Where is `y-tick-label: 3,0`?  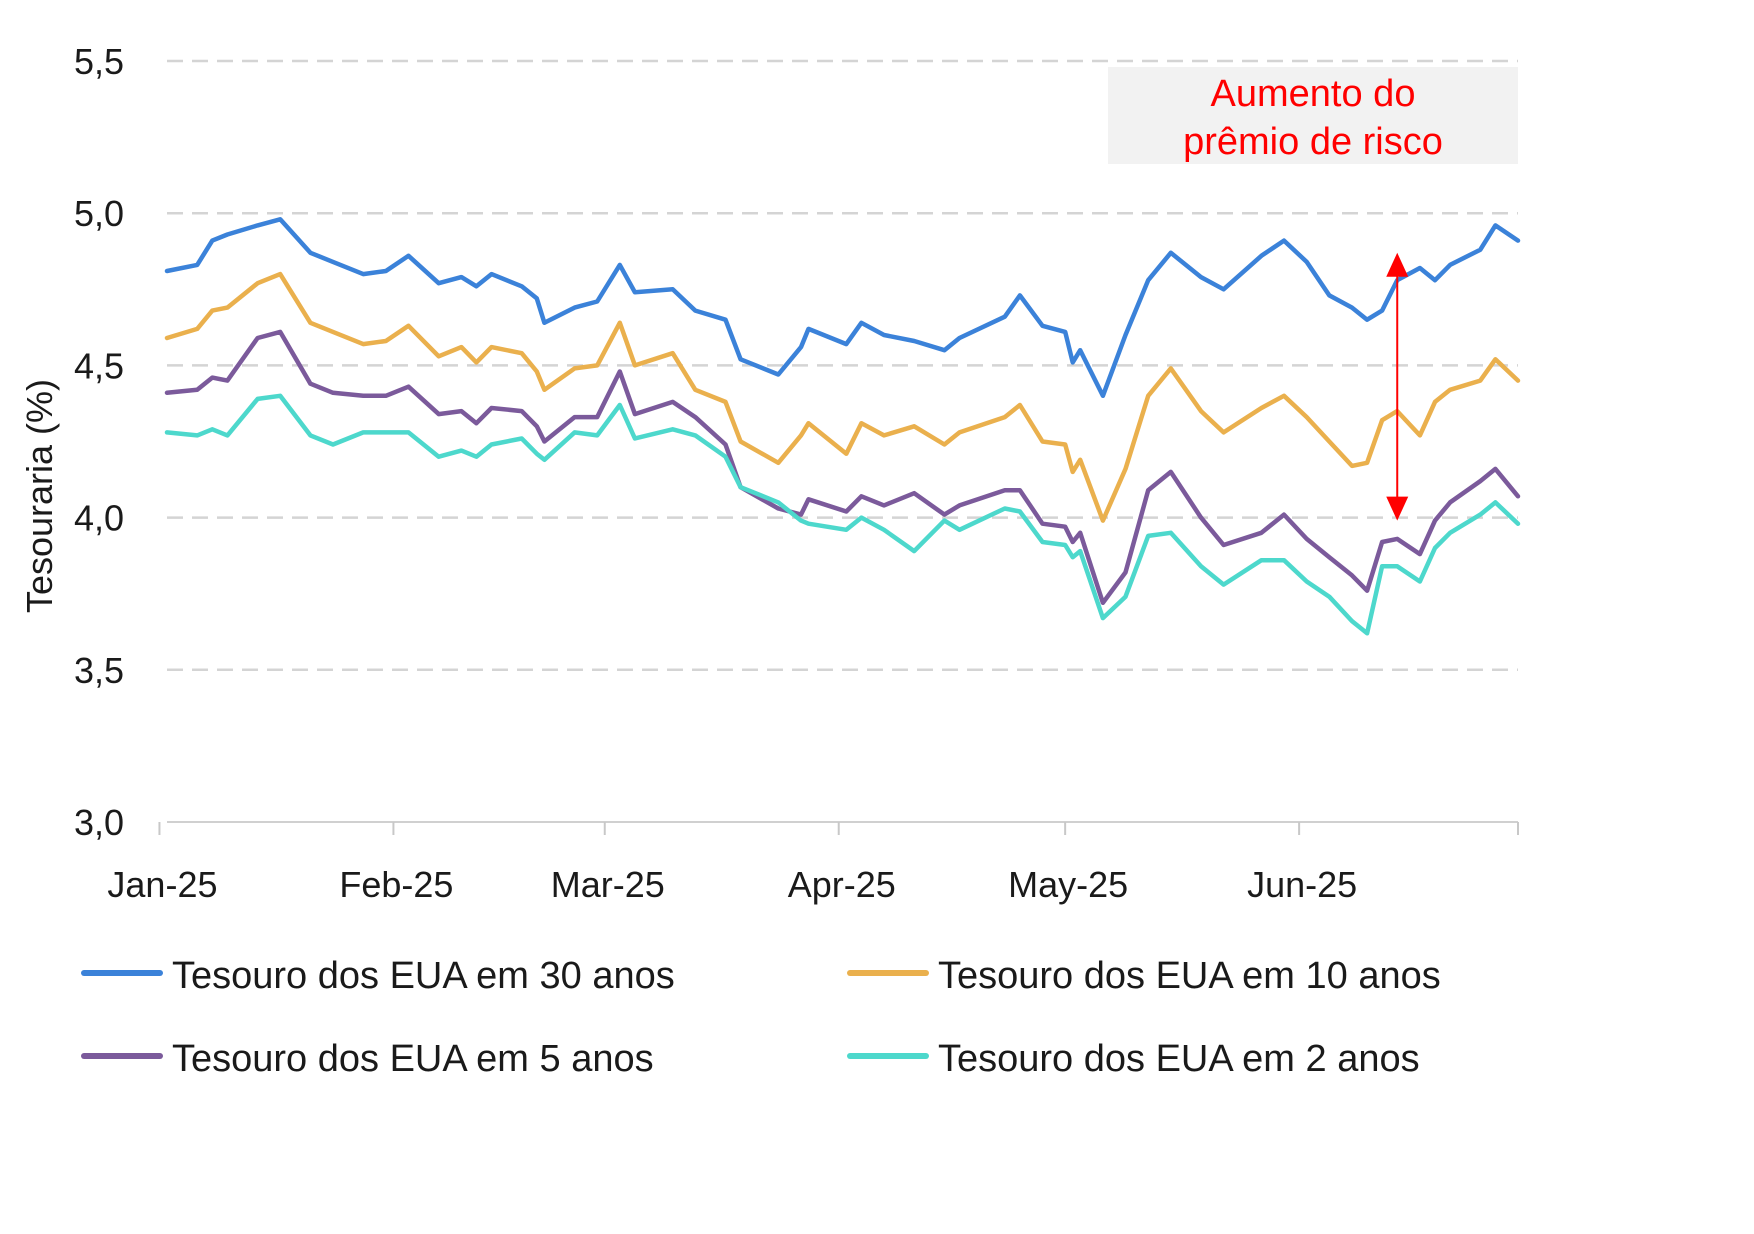
y-tick-label: 3,0 is located at coordinates (99, 822).